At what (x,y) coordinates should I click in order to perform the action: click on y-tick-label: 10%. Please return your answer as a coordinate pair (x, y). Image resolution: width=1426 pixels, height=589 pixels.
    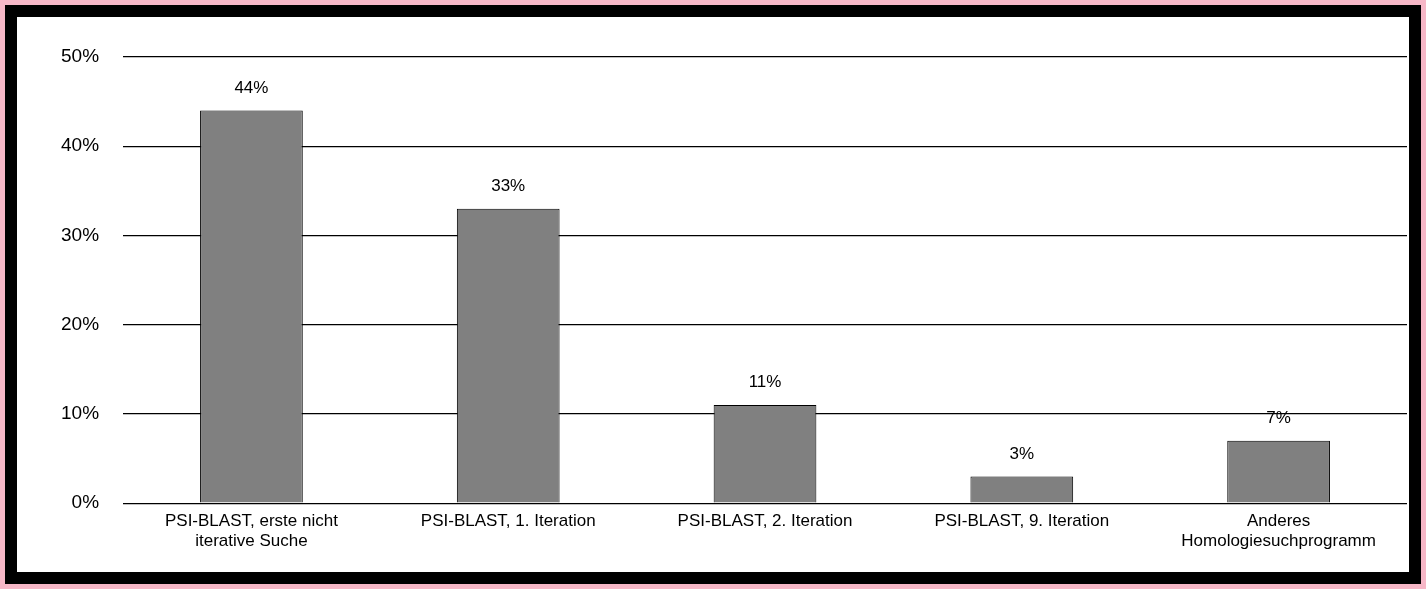
    Looking at the image, I should click on (80, 413).